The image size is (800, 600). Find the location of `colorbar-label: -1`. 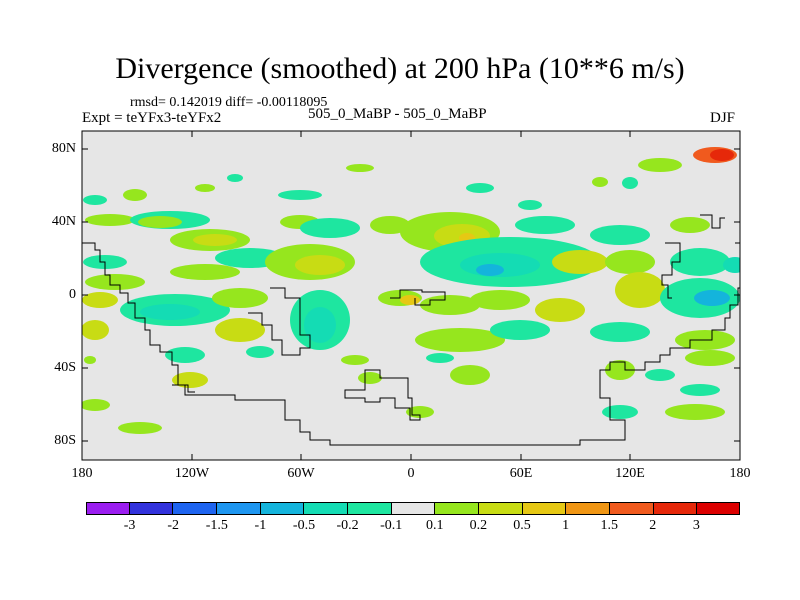

colorbar-label: -1 is located at coordinates (260, 525).